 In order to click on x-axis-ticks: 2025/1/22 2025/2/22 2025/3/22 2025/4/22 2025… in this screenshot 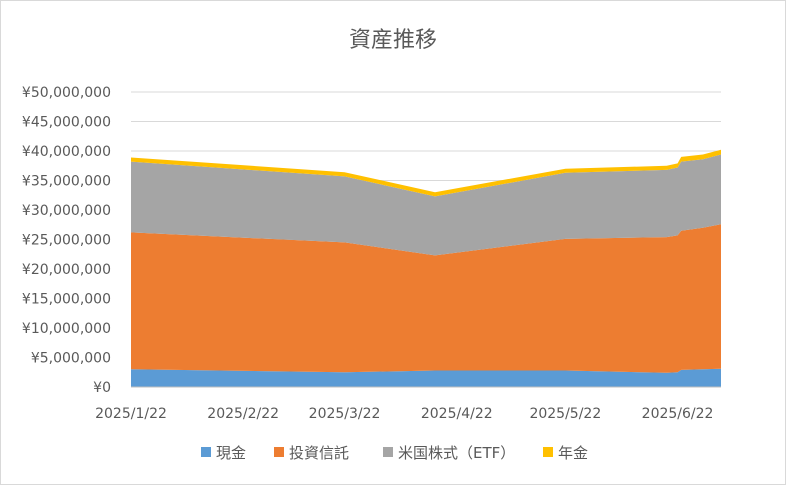, I will do `click(404, 414)`.